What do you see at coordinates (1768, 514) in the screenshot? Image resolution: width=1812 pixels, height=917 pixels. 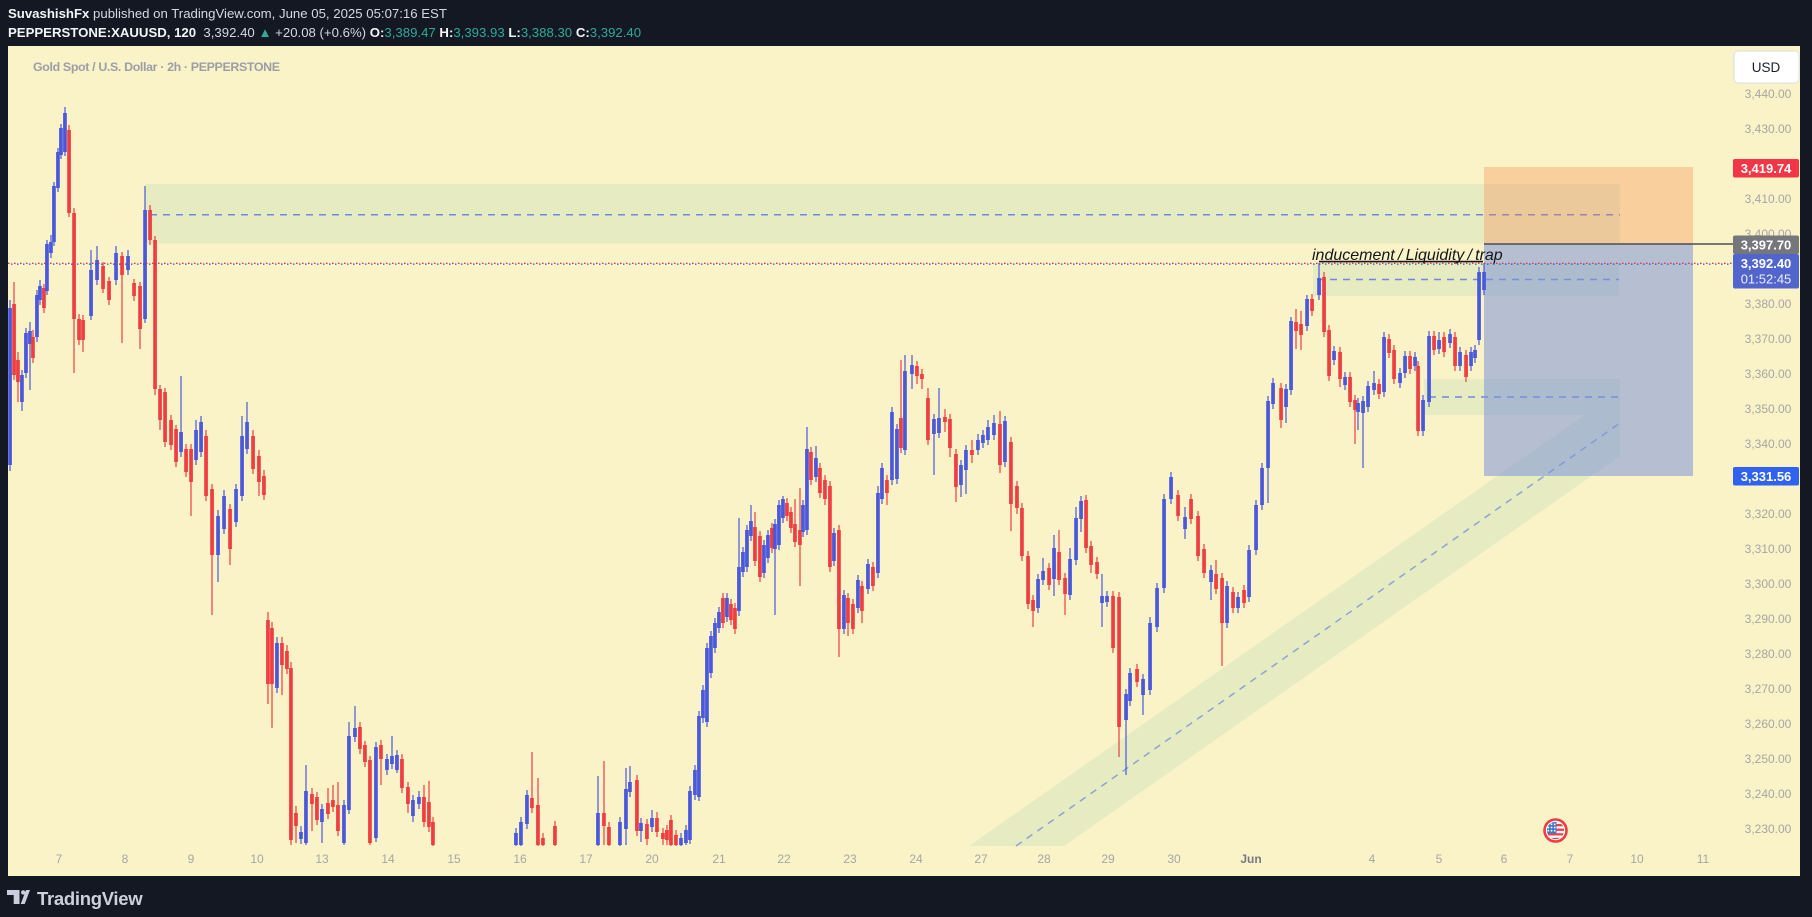 I see `svg-text: 3,320.00` at bounding box center [1768, 514].